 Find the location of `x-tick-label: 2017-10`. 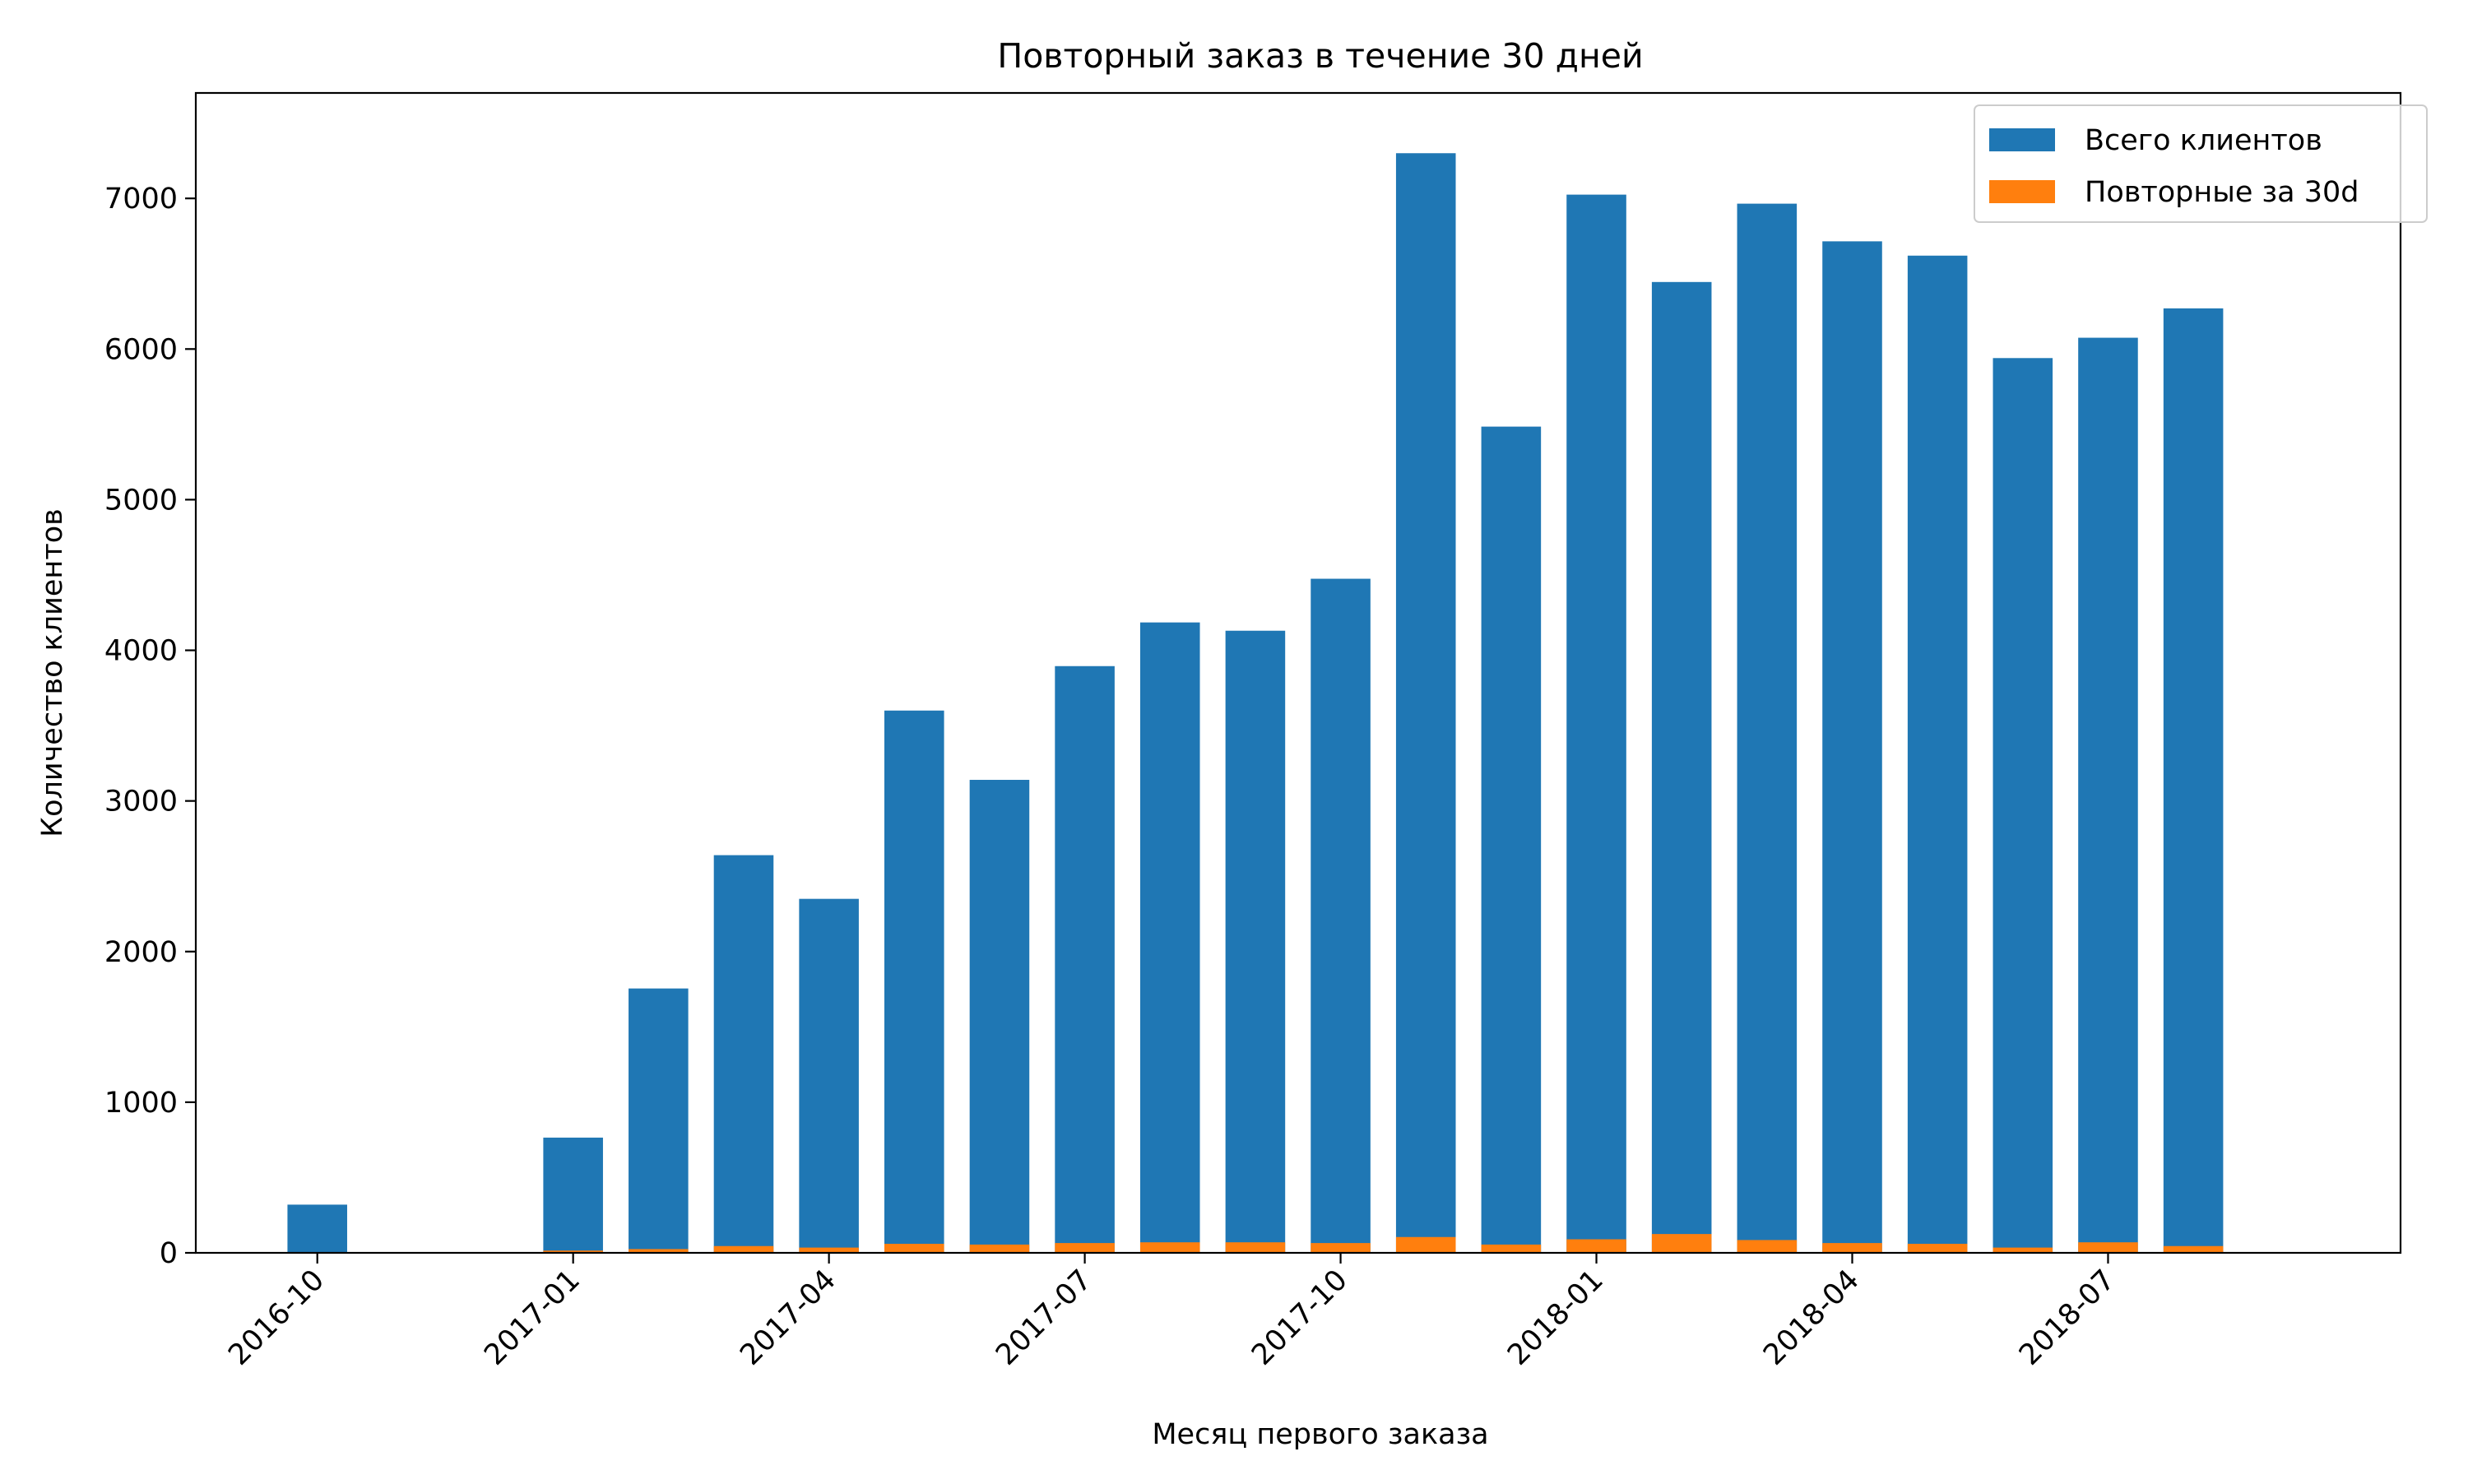

x-tick-label: 2017-10 is located at coordinates (1300, 1318).